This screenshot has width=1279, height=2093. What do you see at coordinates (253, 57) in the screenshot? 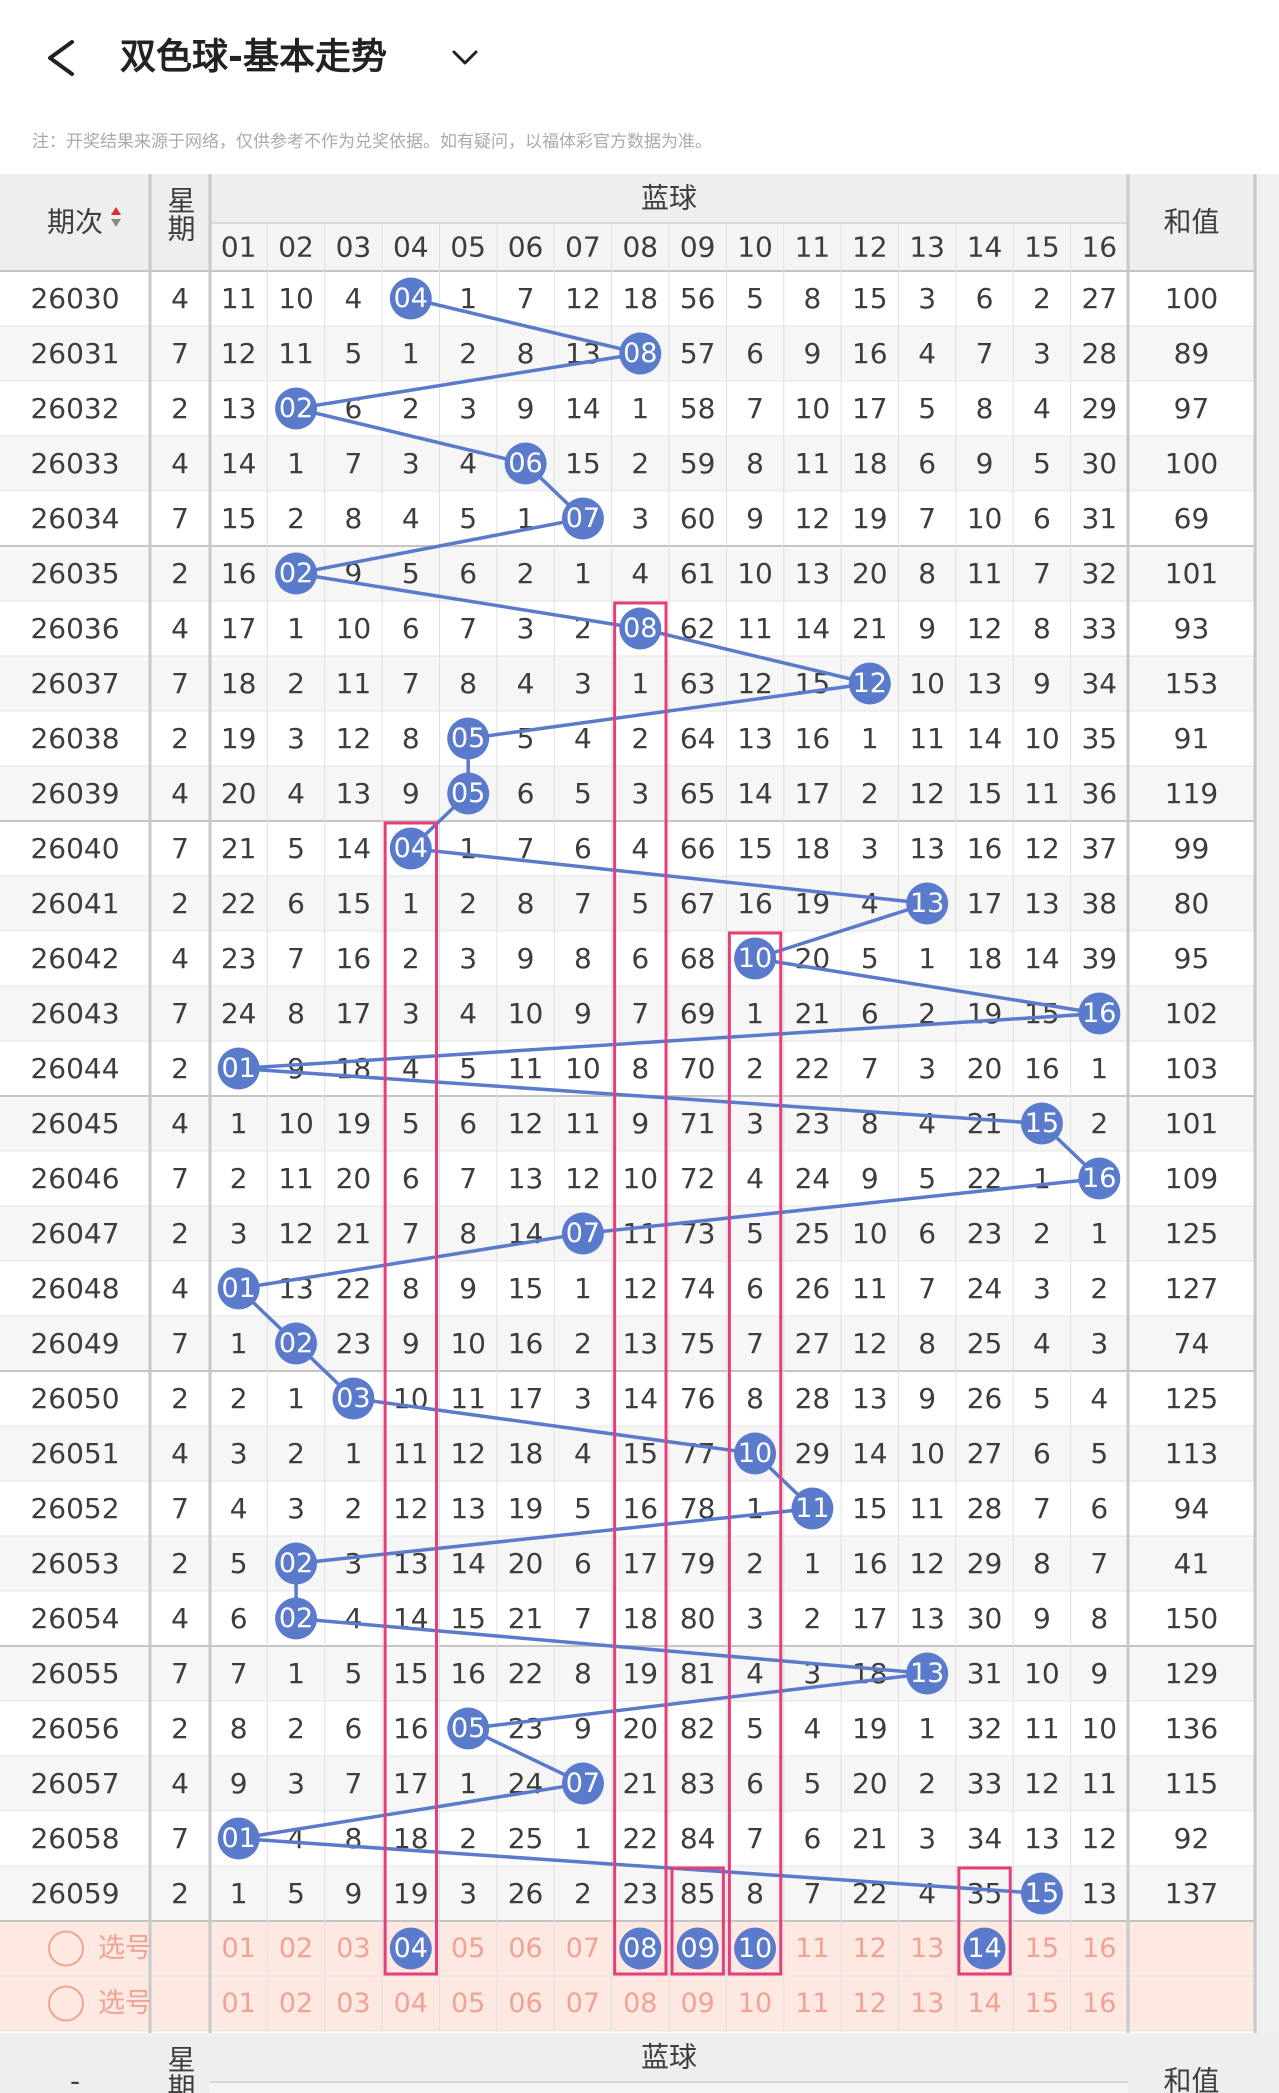
I see `page-title: 双色球-基本走势` at bounding box center [253, 57].